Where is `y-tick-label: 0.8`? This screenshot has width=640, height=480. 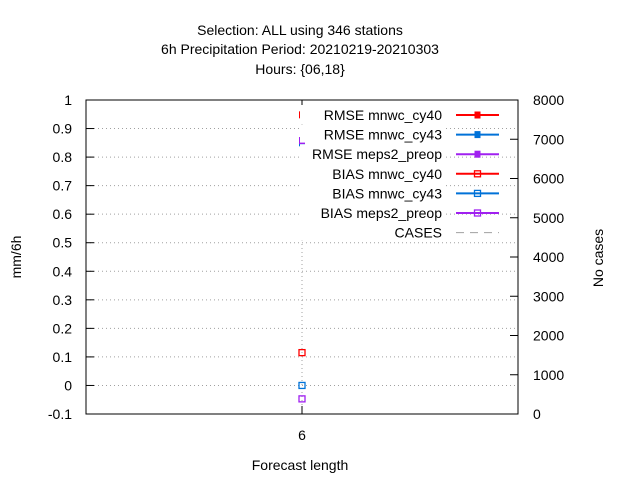
y-tick-label: 0.8 is located at coordinates (63, 157).